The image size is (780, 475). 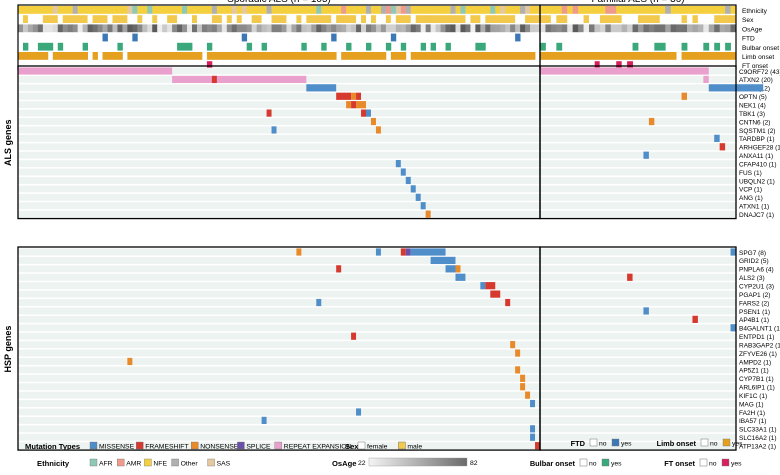 What do you see at coordinates (751, 198) in the screenshot?
I see `gene-label: ANG (1)` at bounding box center [751, 198].